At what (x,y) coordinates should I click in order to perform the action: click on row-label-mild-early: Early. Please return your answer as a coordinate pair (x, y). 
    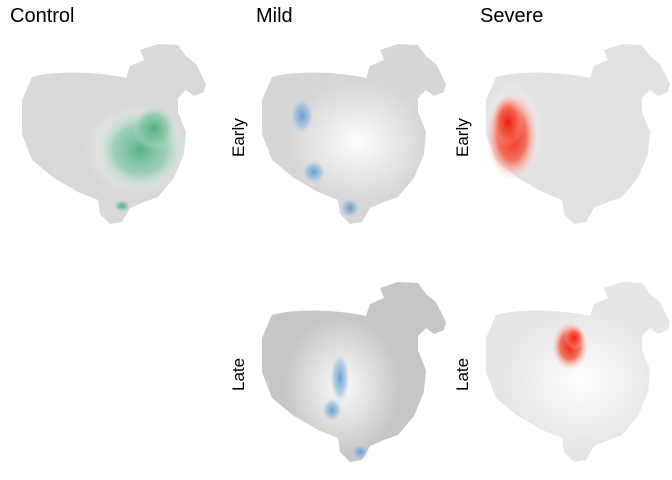
    Looking at the image, I should click on (238, 137).